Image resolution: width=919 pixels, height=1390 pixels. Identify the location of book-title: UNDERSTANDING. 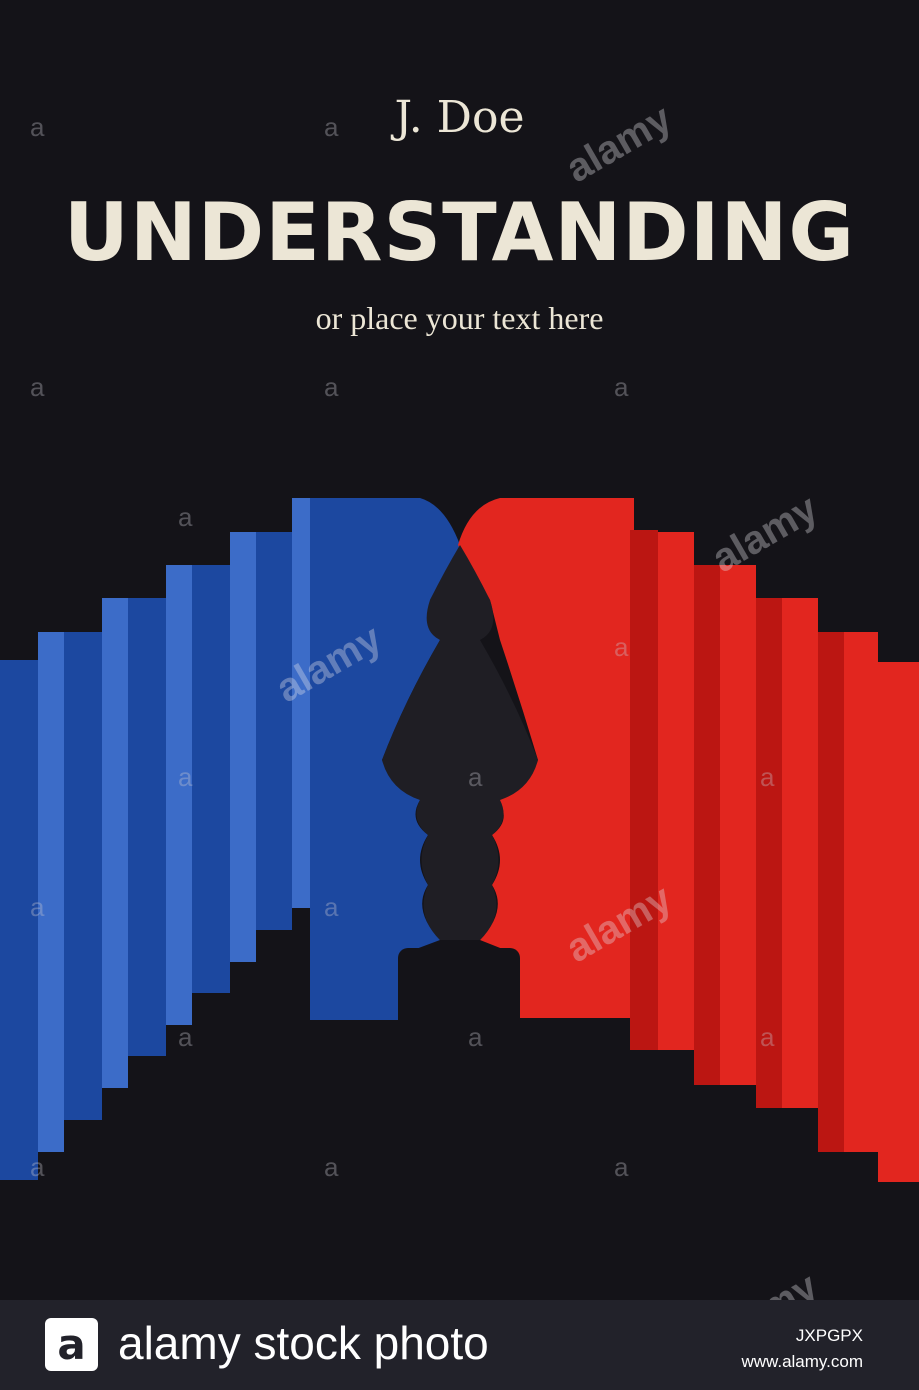
(459, 232).